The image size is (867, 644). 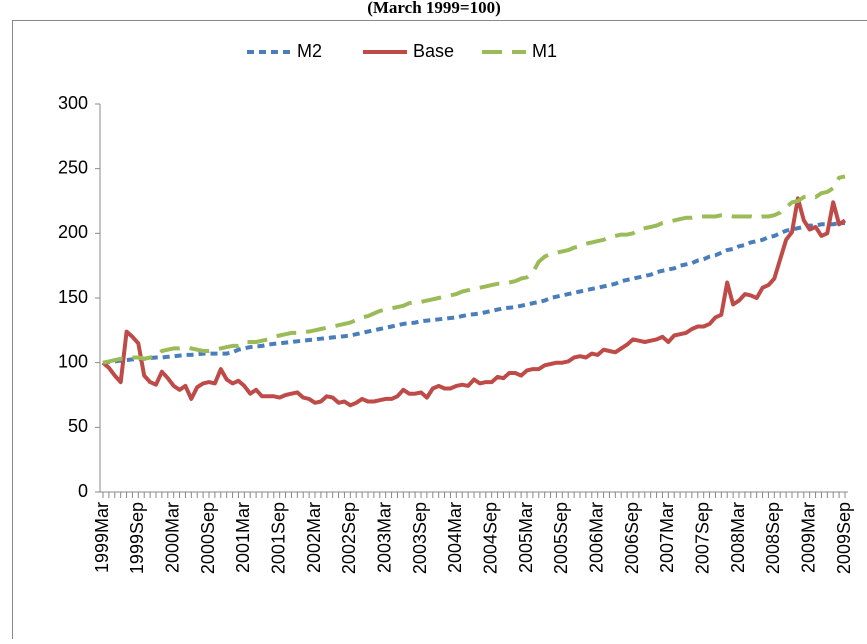 I want to click on x-tick-label: 2009Mar, so click(x=808, y=537).